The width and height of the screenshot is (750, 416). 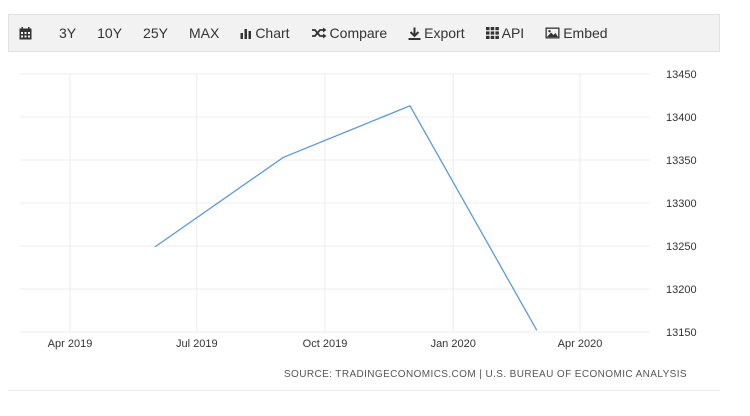 I want to click on image-icon, so click(x=552, y=33).